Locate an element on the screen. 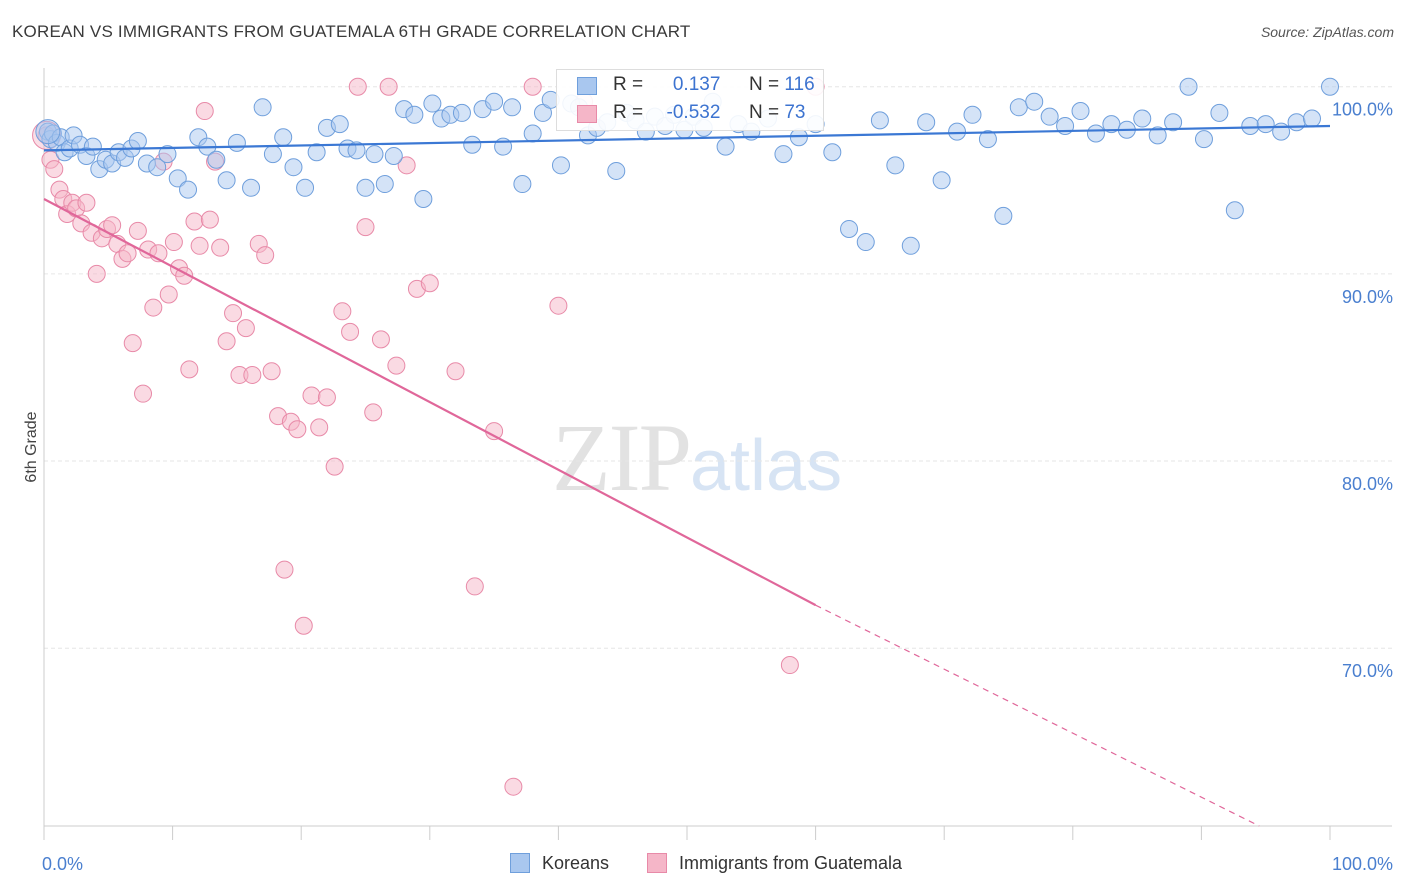  korean-swatch is located at coordinates (587, 86).